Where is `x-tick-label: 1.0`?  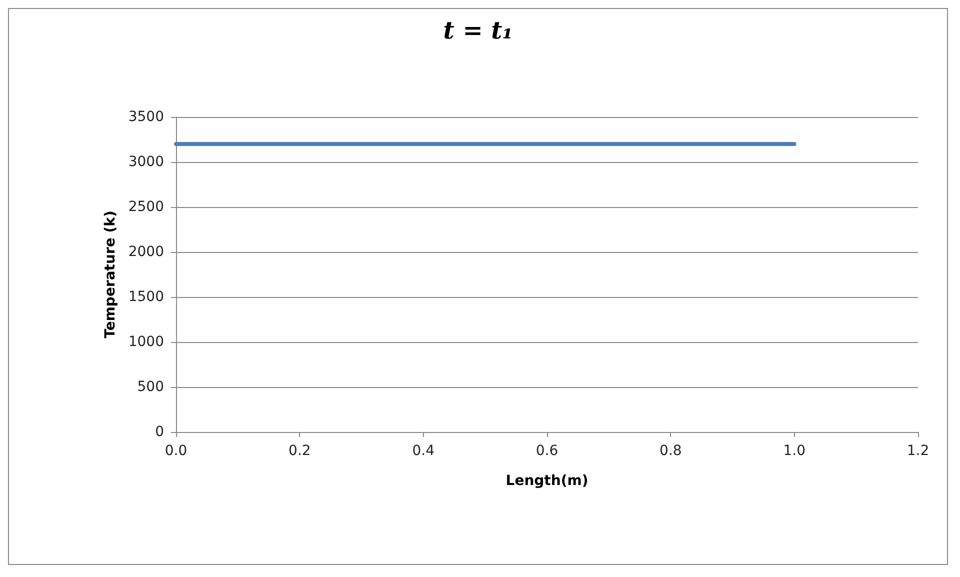
x-tick-label: 1.0 is located at coordinates (794, 451).